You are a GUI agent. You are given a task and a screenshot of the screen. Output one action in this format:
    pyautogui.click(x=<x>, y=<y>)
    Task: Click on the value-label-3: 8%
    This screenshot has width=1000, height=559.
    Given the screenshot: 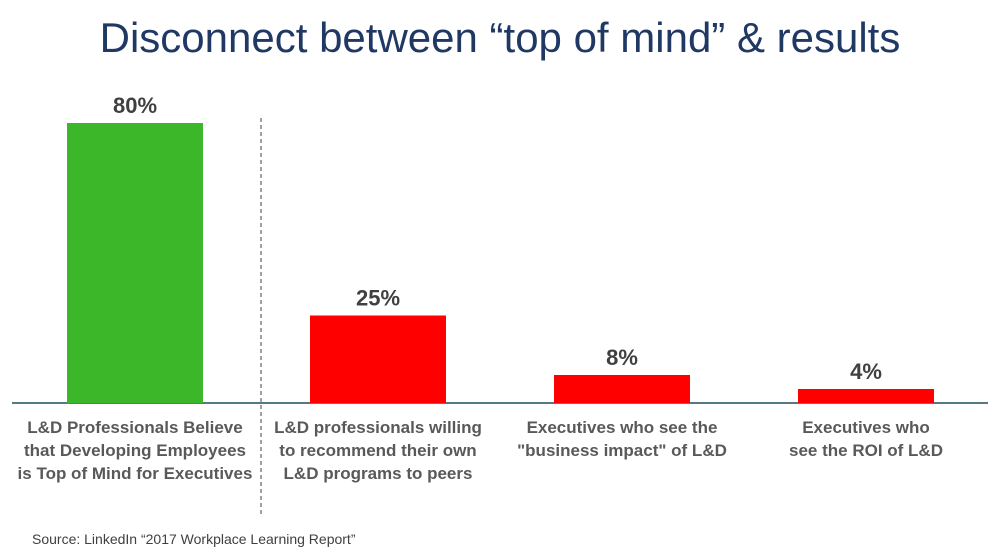 What is the action you would take?
    pyautogui.click(x=622, y=357)
    